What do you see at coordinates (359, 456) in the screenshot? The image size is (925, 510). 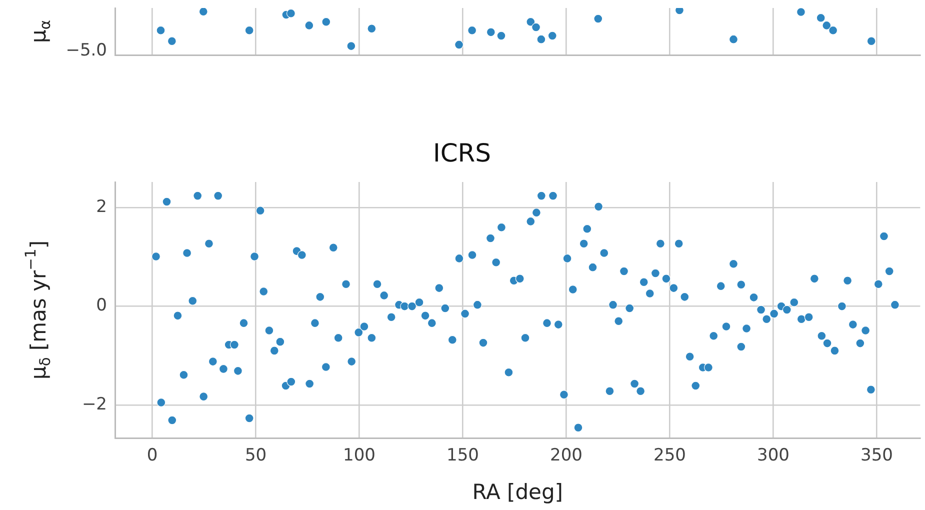 I see `x-tick-label: 100` at bounding box center [359, 456].